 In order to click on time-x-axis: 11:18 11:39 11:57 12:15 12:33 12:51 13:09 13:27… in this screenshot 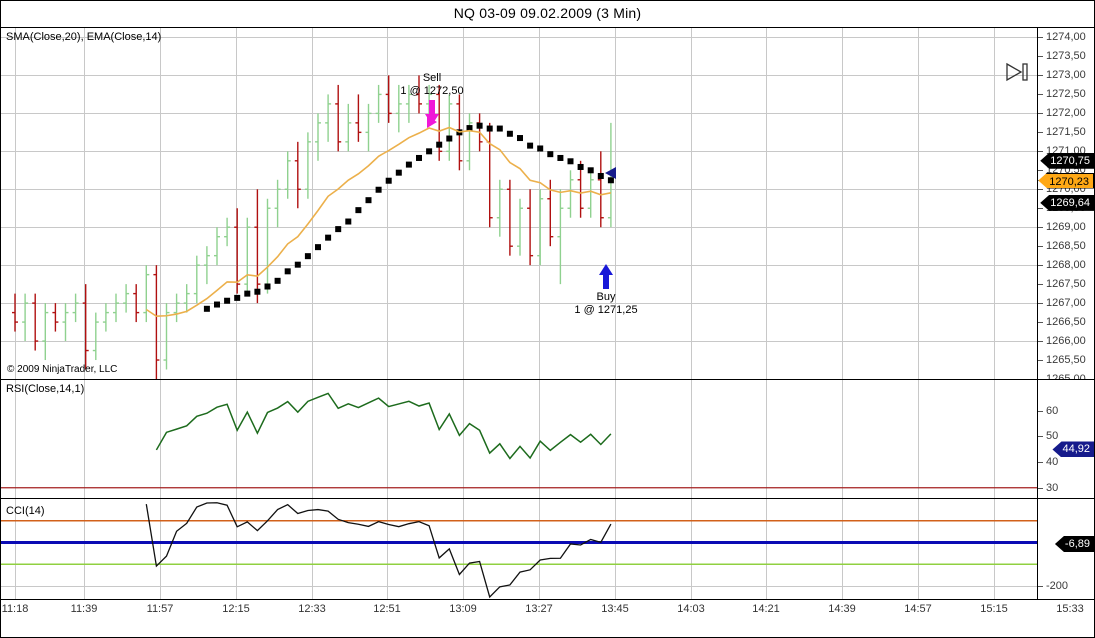, I will do `click(547, 618)`.